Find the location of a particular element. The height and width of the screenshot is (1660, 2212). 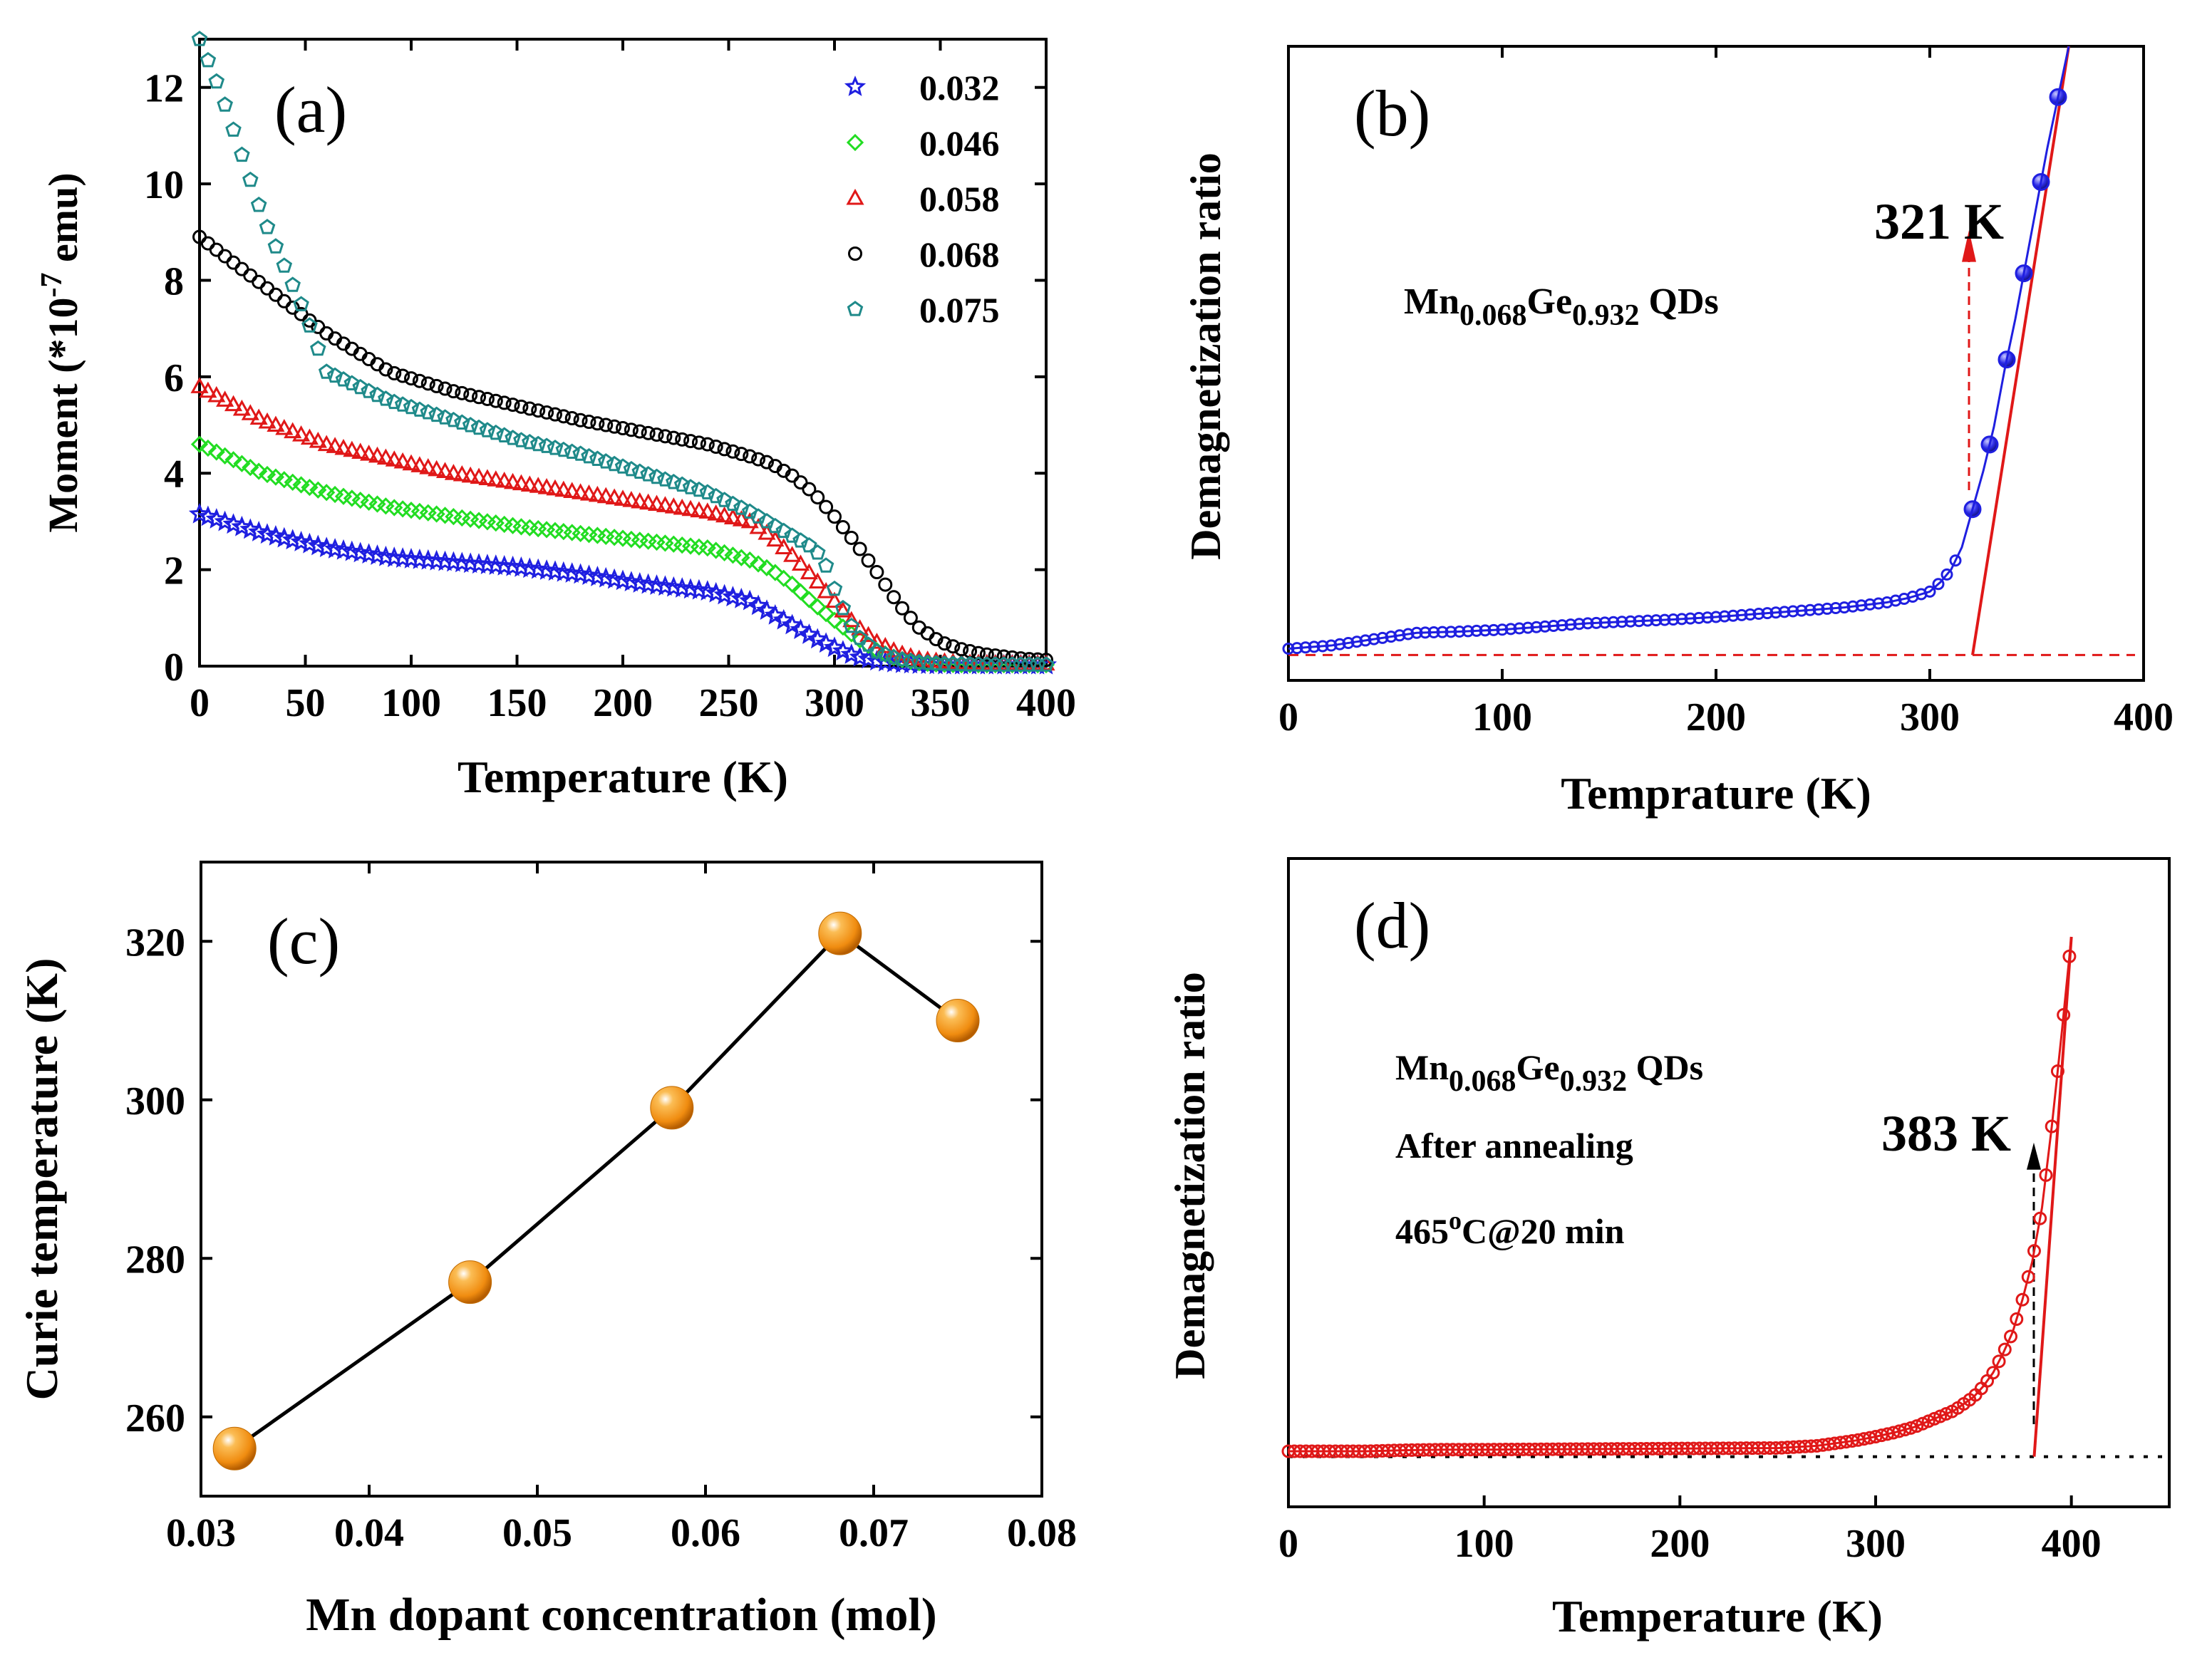

y-tick-label: 4 is located at coordinates (174, 474).